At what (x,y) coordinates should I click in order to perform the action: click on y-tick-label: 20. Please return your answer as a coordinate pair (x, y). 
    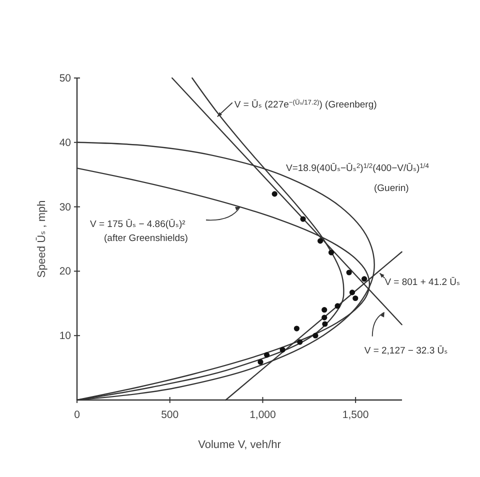
    Looking at the image, I should click on (65, 272).